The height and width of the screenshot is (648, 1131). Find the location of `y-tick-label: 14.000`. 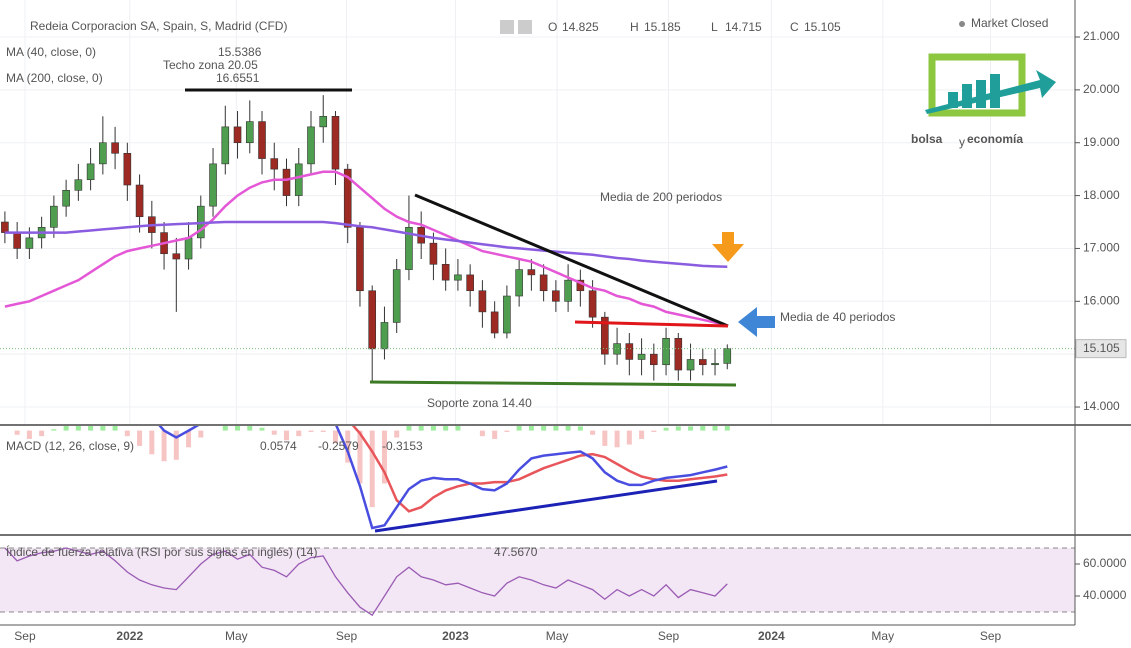

y-tick-label: 14.000 is located at coordinates (1101, 406).